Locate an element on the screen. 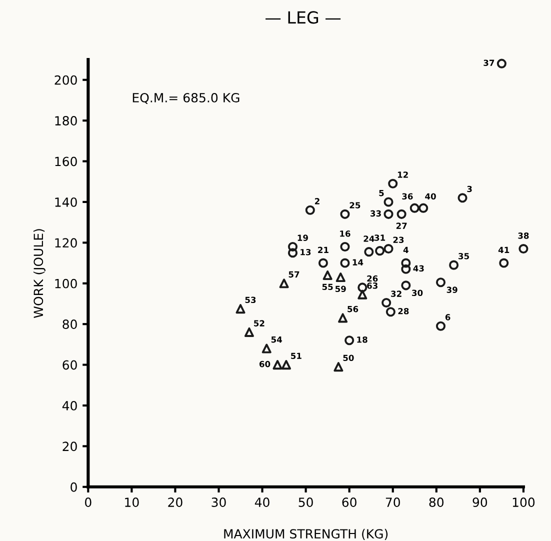  annotation: 13 is located at coordinates (305, 252).